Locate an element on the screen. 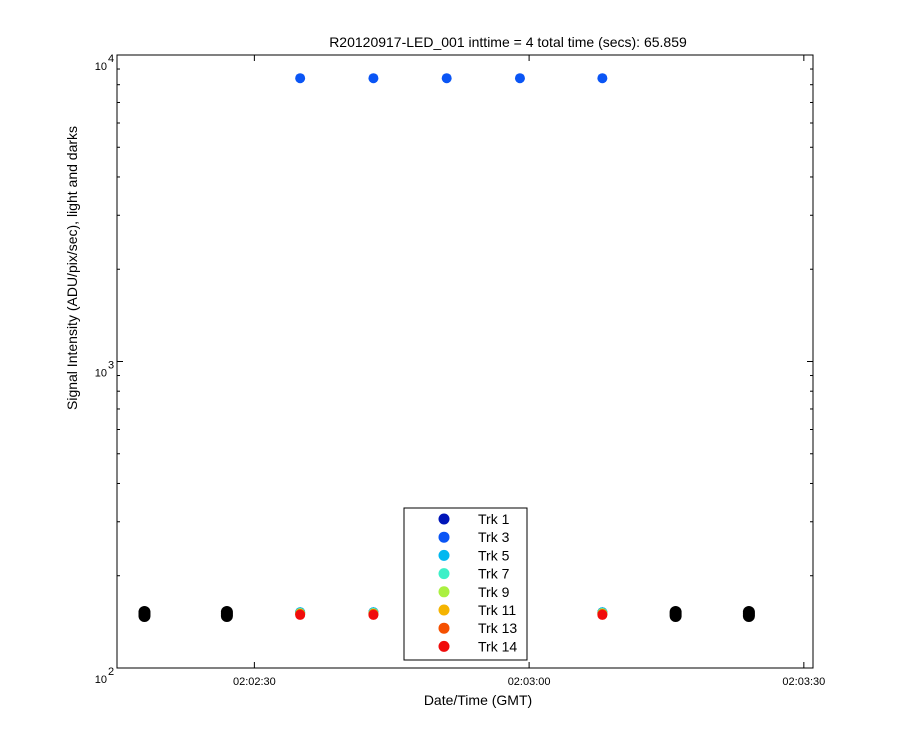 Image resolution: width=900 pixels, height=750 pixels. legend-label-trk-5: Trk 5 is located at coordinates (494, 555).